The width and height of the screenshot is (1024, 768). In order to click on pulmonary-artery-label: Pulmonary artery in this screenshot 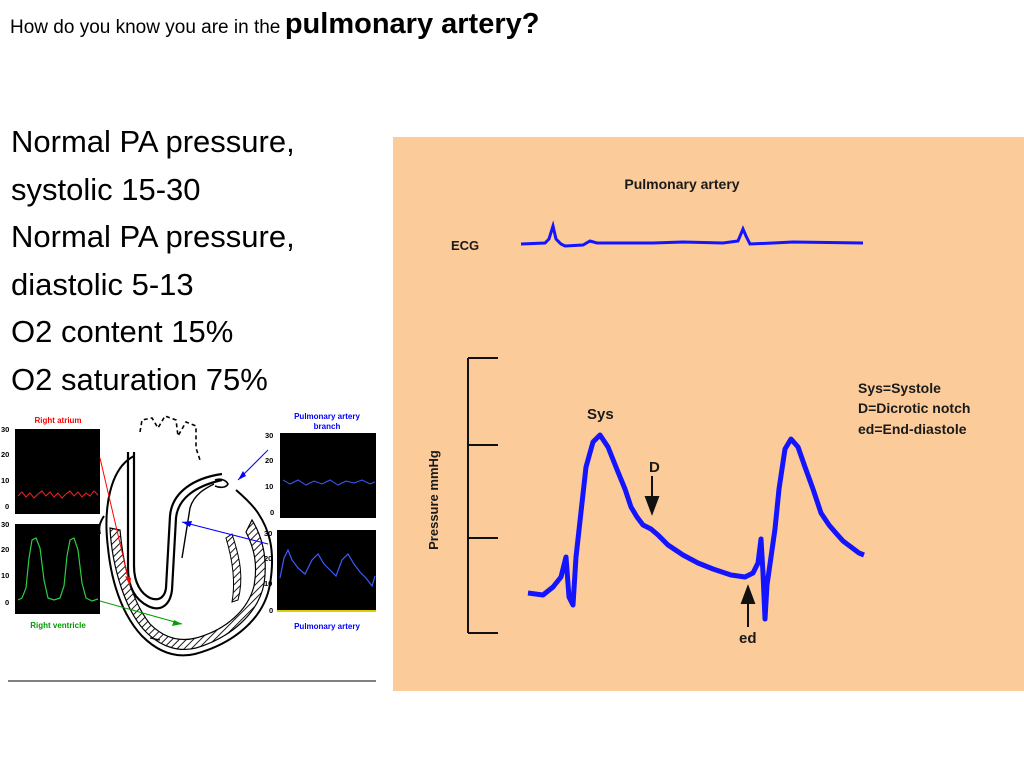, I will do `click(327, 626)`.